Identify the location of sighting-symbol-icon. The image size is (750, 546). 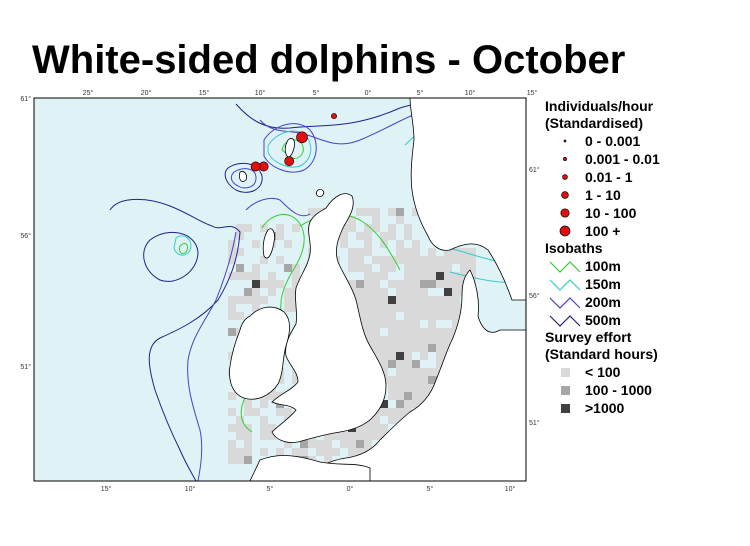
(565, 177).